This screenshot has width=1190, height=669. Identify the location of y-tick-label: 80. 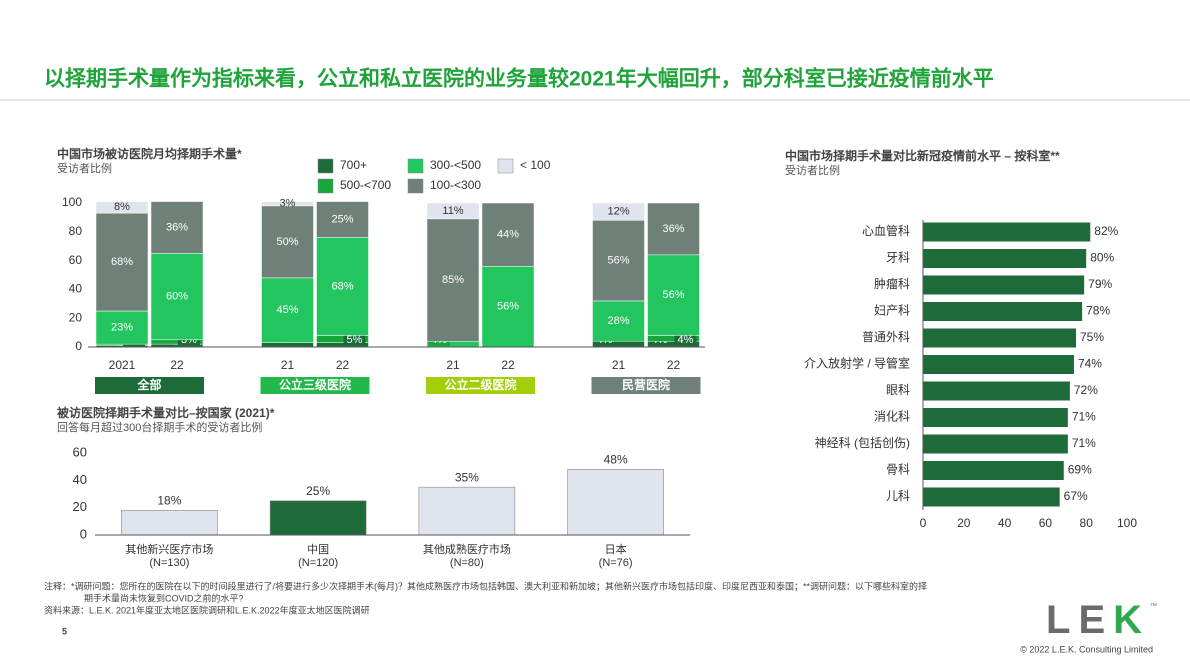
(76, 231).